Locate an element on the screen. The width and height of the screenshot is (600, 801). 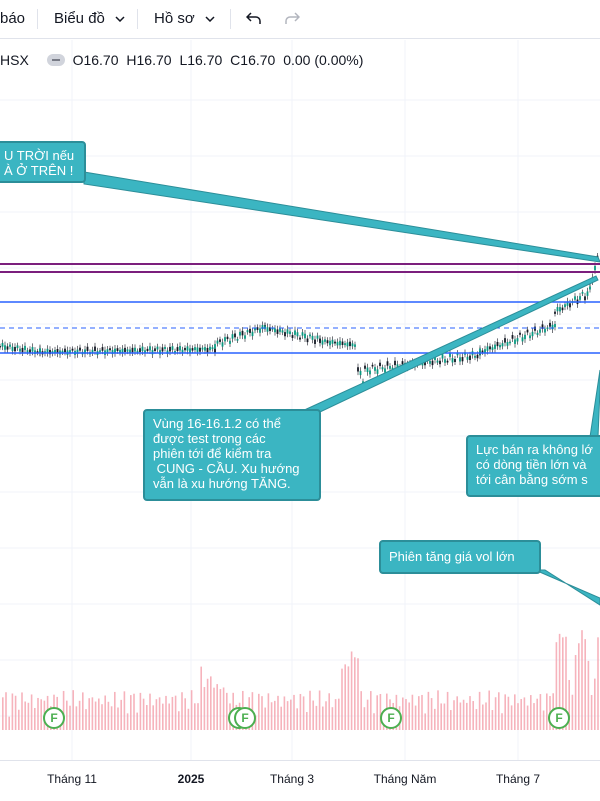
callout-note-top: U TRỜI nếu À Ở TRÊN ! is located at coordinates (43, 162).